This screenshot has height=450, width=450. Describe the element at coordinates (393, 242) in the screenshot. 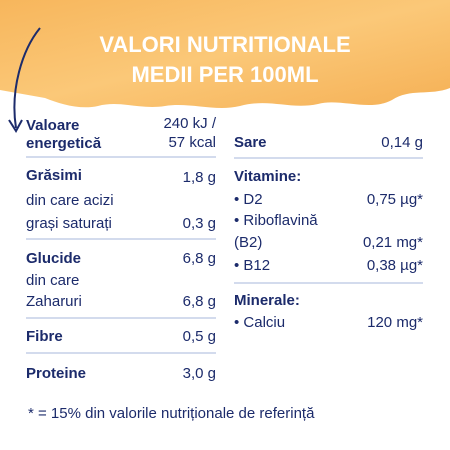

I see `item-value: 0,21 mg*` at that location.